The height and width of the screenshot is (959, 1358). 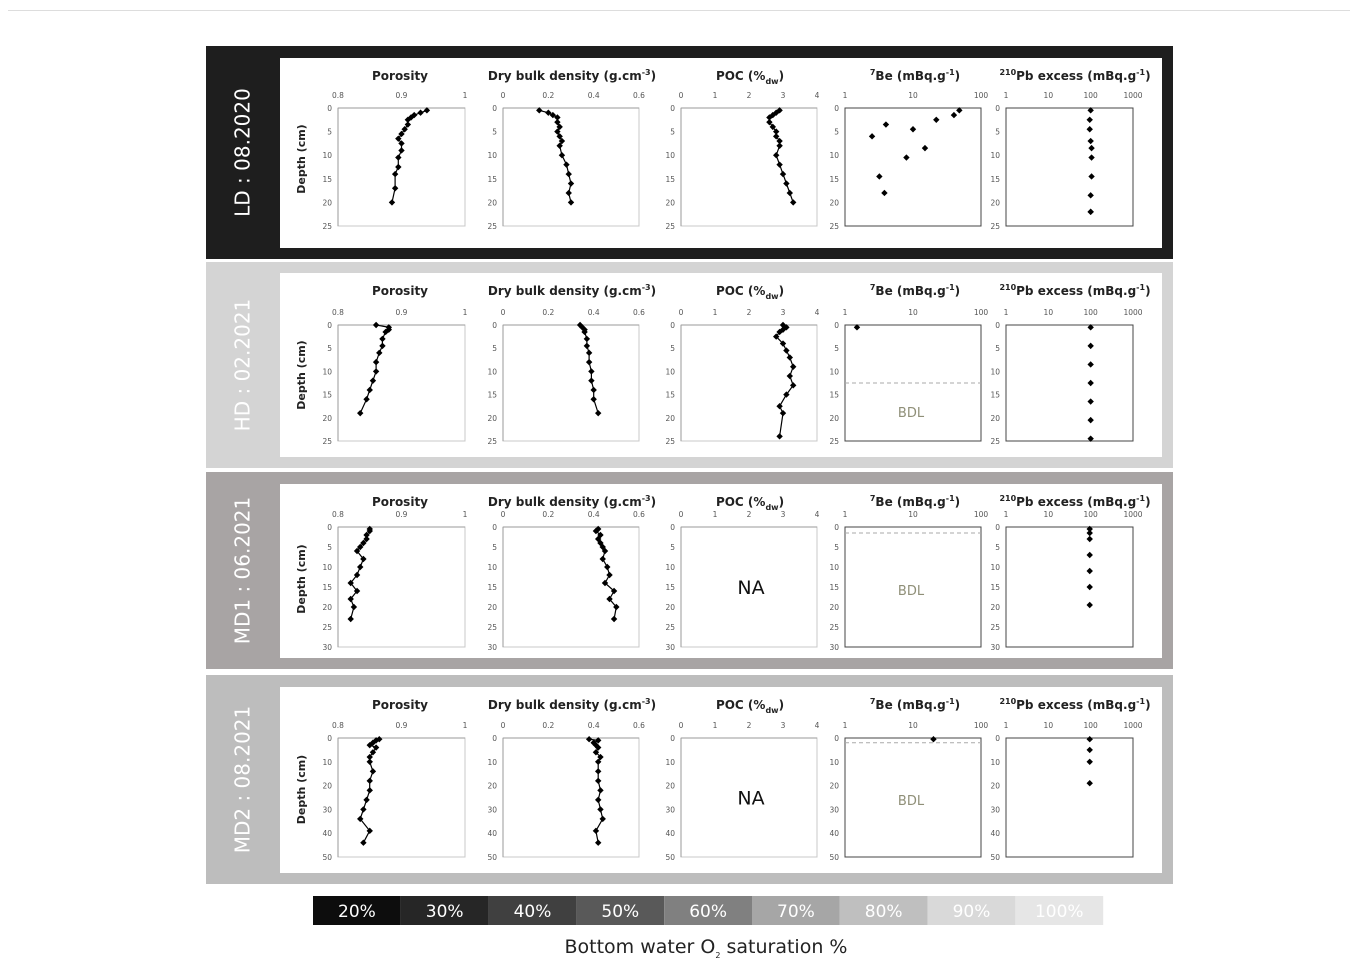 What do you see at coordinates (750, 77) in the screenshot?
I see `poc-title: POC (%dw)` at bounding box center [750, 77].